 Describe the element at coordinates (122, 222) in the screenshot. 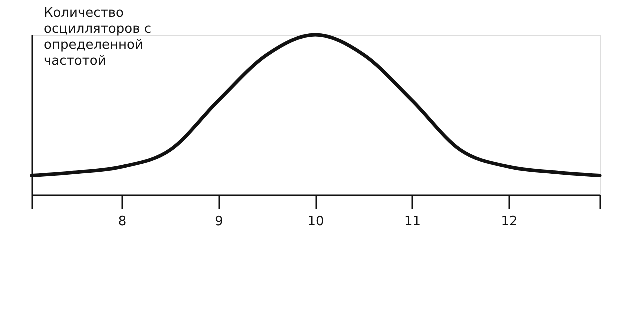

I see `x-tick-label: 8` at that location.